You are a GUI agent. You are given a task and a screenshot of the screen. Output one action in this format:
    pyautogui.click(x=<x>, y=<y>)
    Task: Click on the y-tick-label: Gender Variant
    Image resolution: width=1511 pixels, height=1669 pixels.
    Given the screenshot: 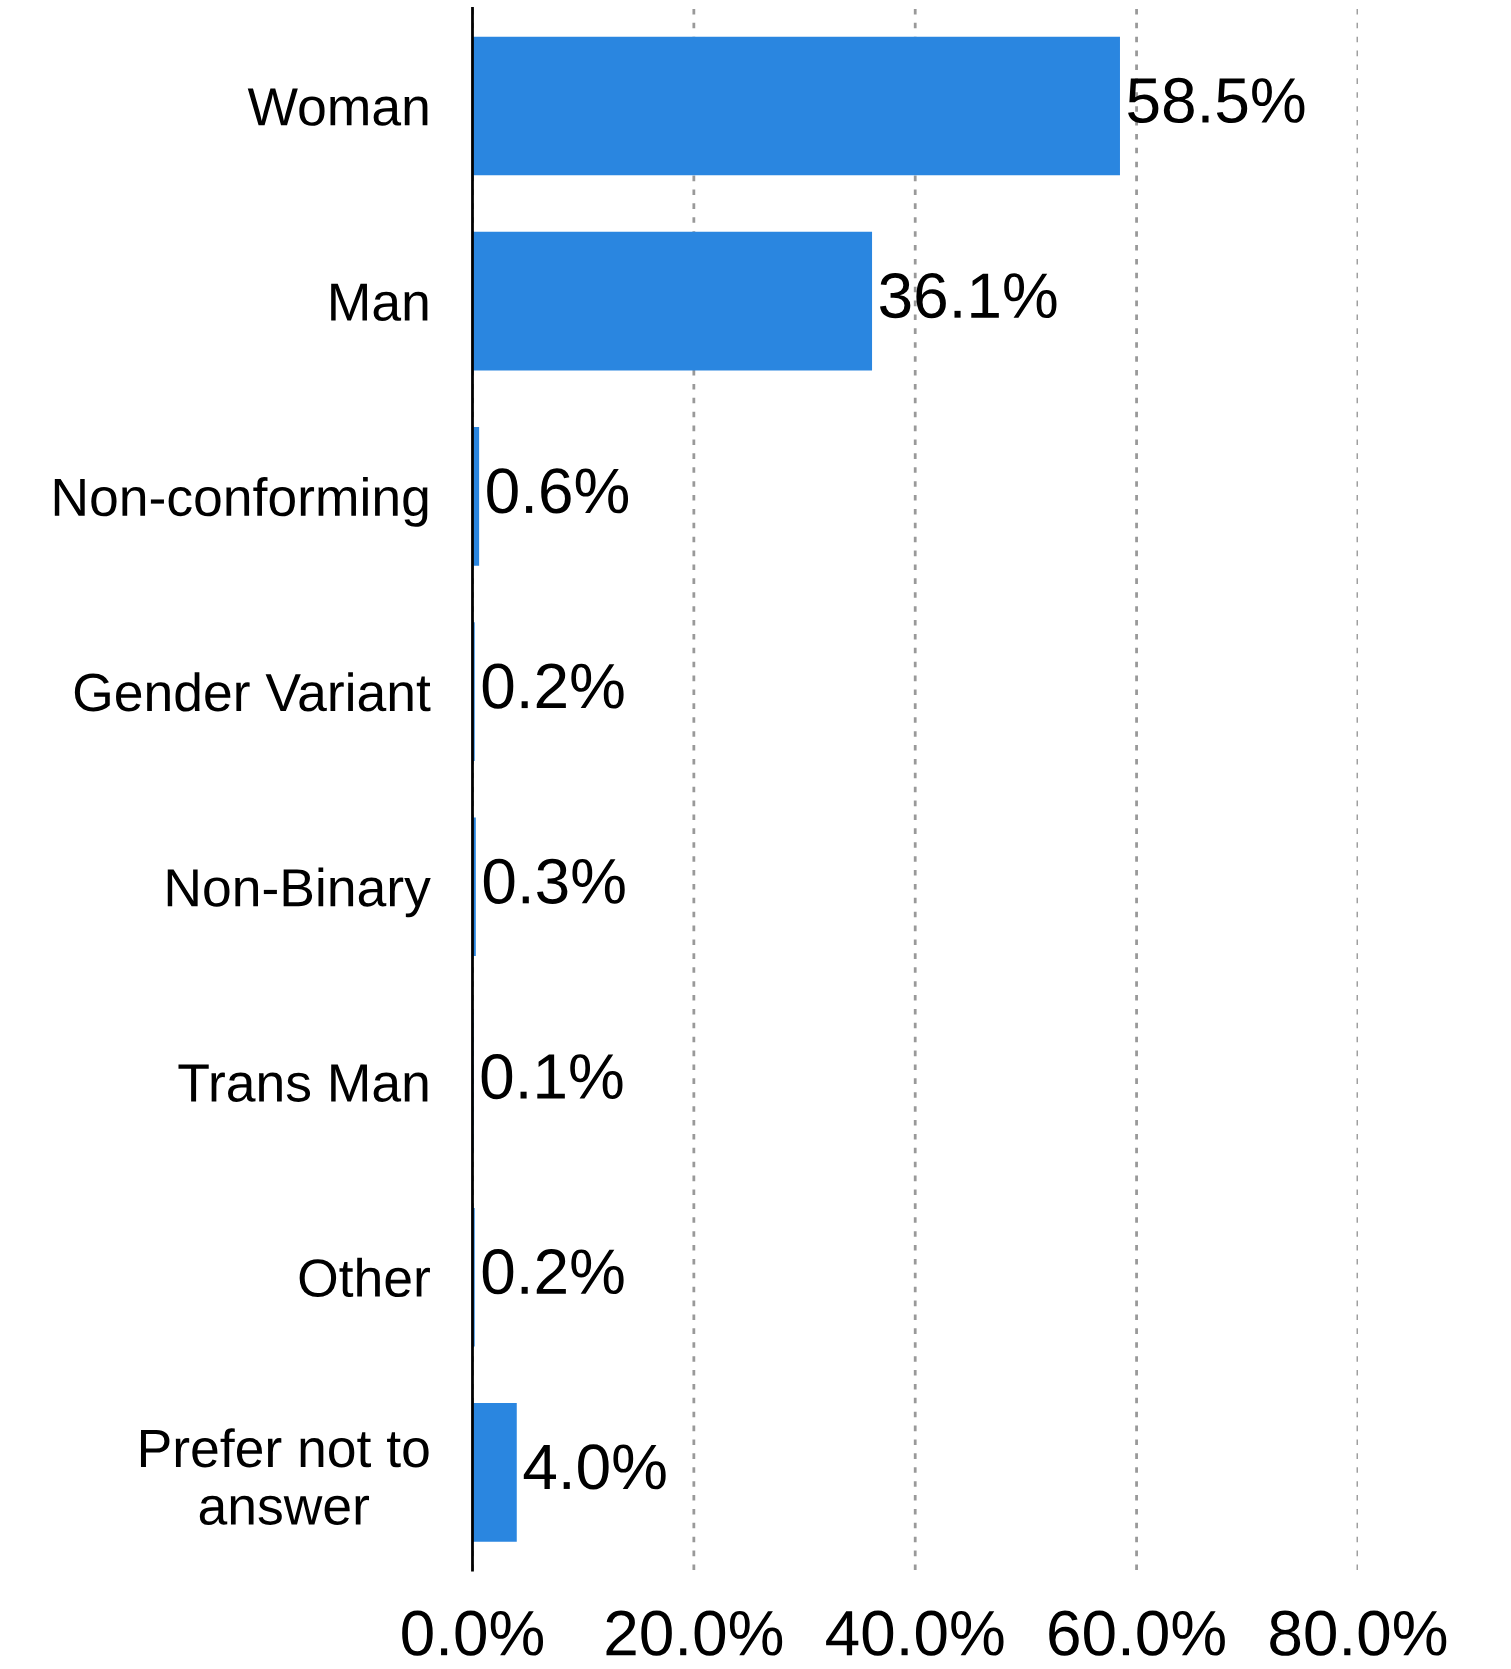 What is the action you would take?
    pyautogui.click(x=252, y=692)
    